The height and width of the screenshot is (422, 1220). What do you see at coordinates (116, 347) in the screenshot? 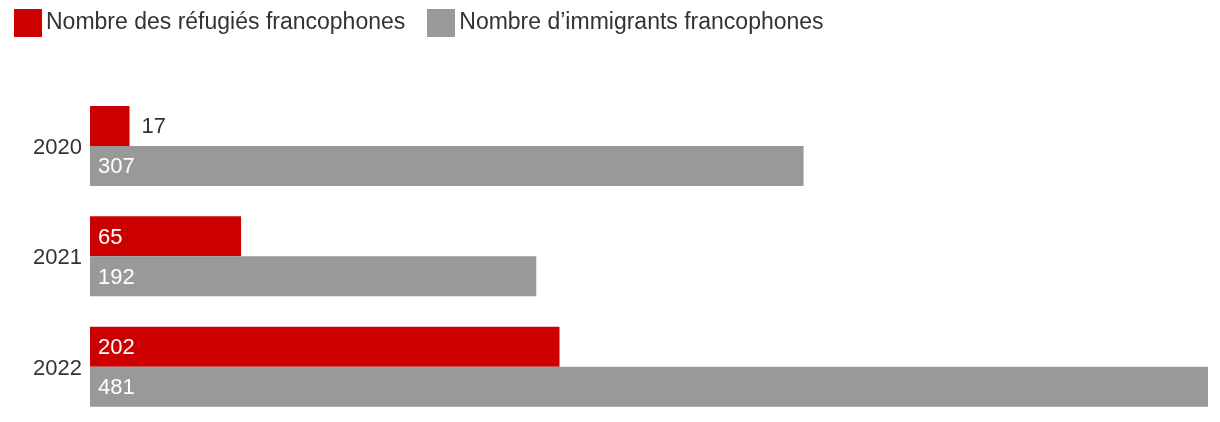
I see `data-label: 202` at bounding box center [116, 347].